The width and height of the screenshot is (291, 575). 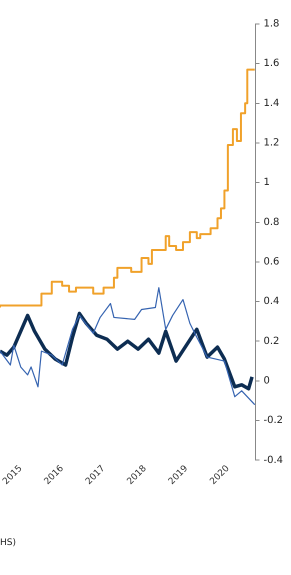 I want to click on y-tick-label: 1.8, so click(x=271, y=24).